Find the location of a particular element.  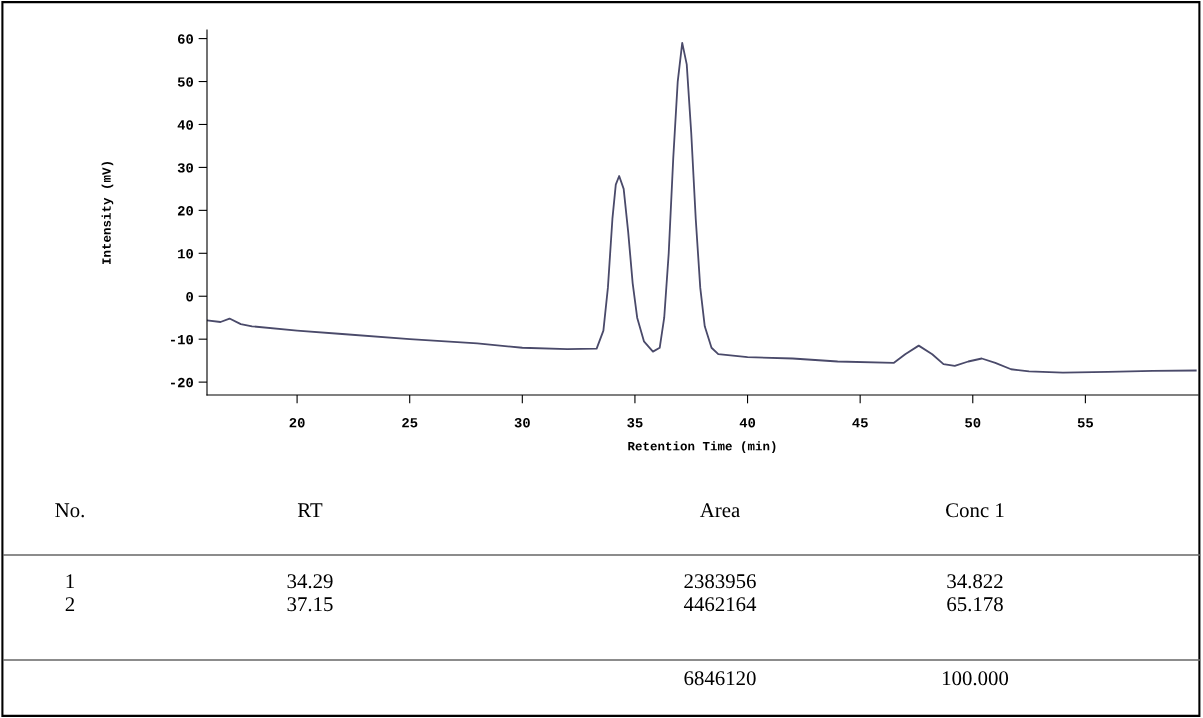

x-tick-label: 20 is located at coordinates (297, 423).